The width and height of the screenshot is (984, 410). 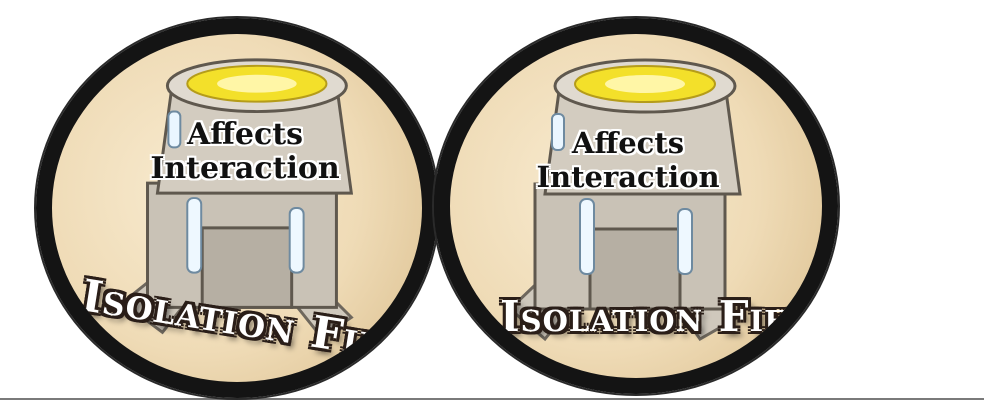 I want to click on page-divider-line, so click(x=492, y=399).